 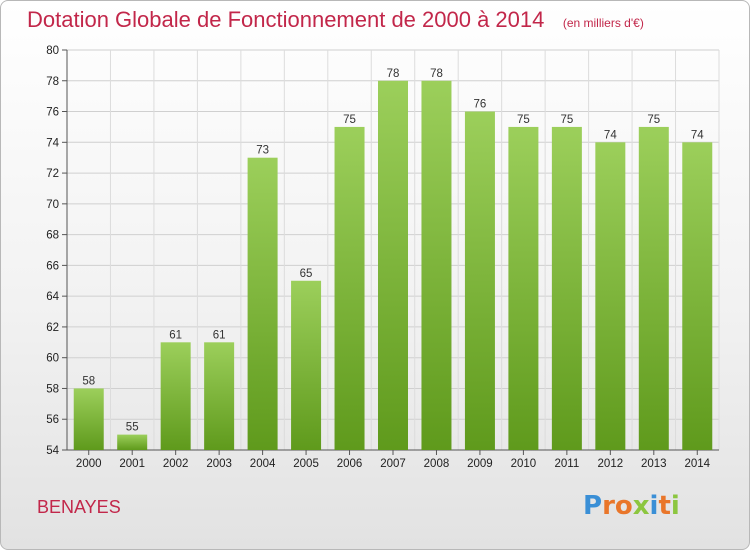 What do you see at coordinates (52, 205) in the screenshot?
I see `y-tick-label: 70` at bounding box center [52, 205].